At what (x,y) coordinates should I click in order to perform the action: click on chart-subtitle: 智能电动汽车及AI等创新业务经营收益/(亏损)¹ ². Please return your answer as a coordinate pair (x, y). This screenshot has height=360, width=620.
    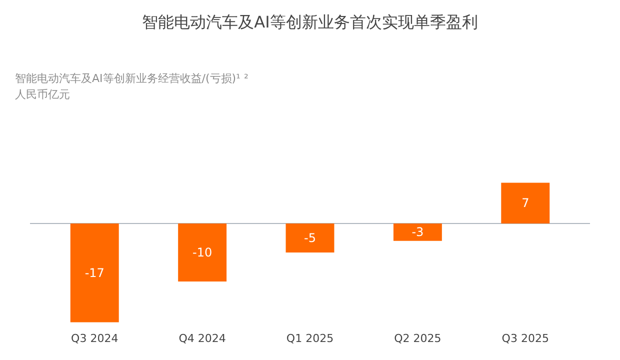
    Looking at the image, I should click on (131, 78).